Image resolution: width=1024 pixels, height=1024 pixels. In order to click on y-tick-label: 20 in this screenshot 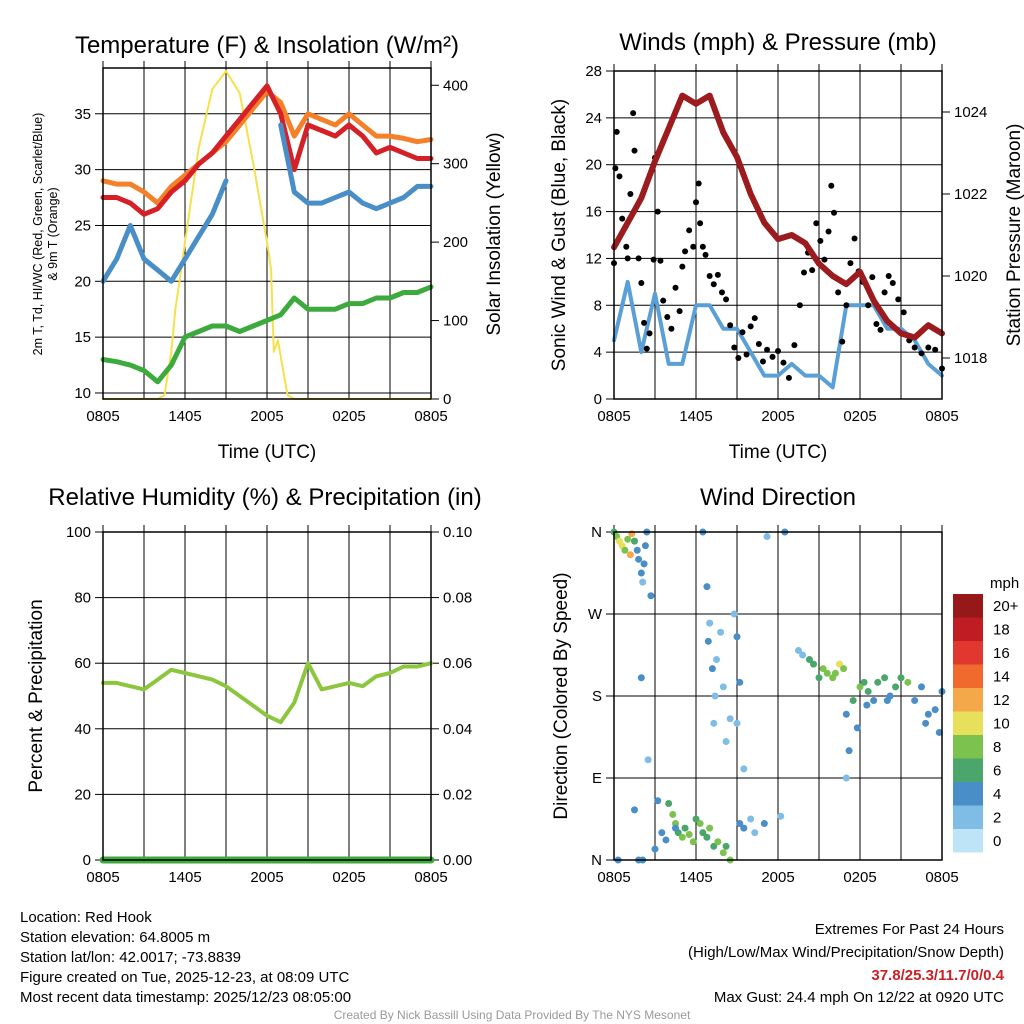, I will do `click(82, 281)`.